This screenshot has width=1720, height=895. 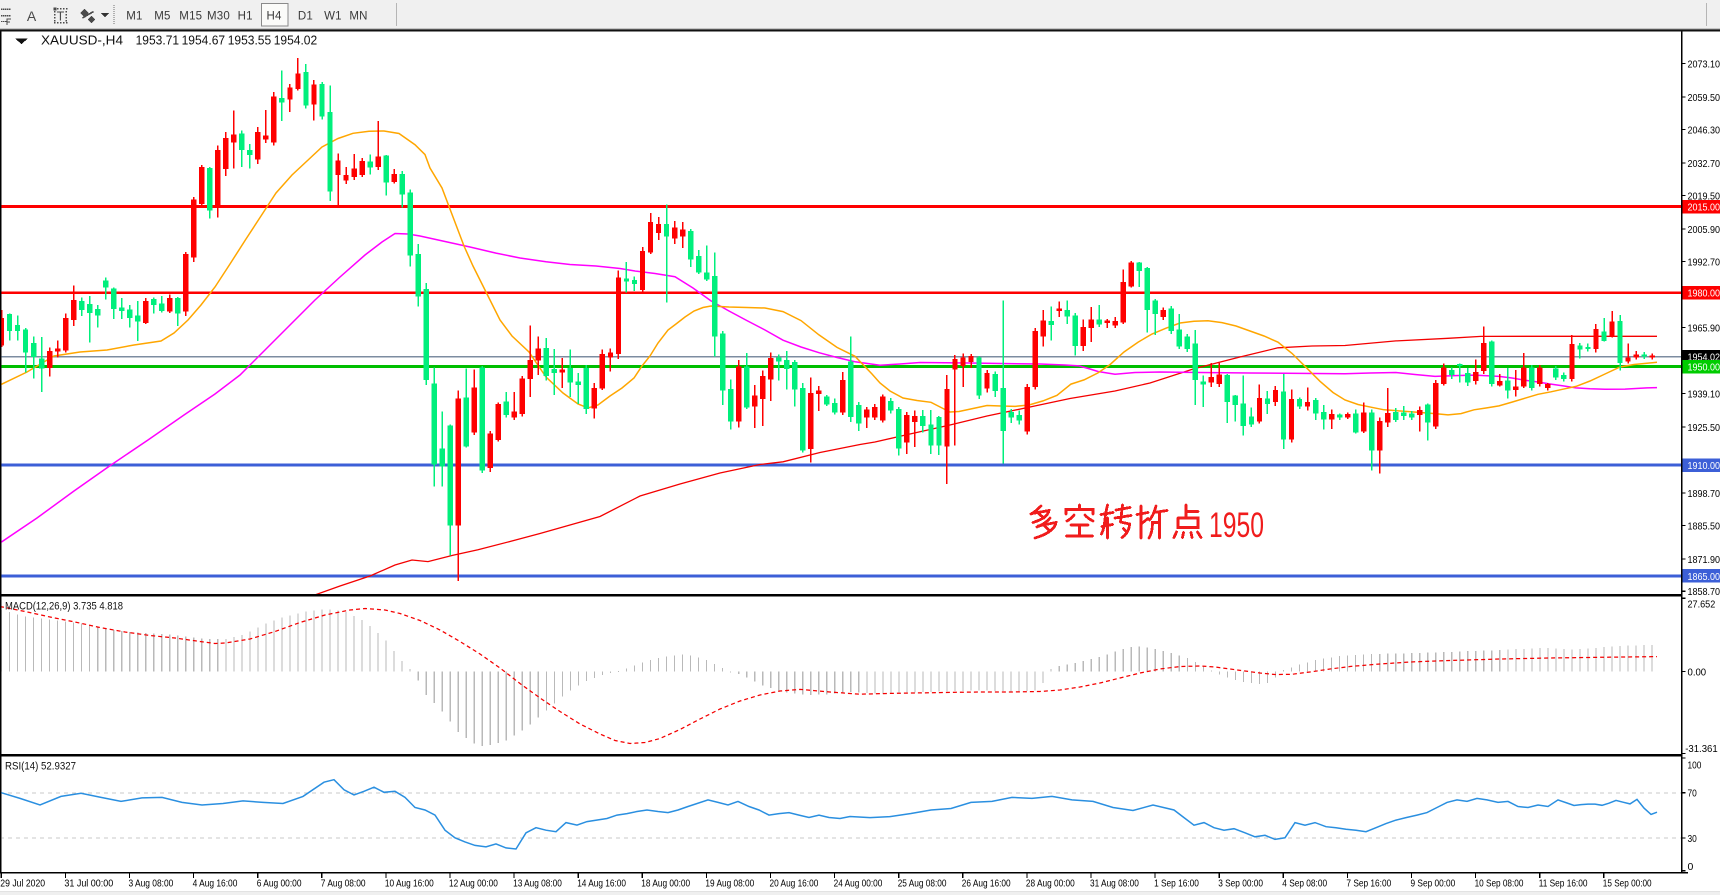 What do you see at coordinates (1704, 428) in the screenshot?
I see `svg-text: 1925.50` at bounding box center [1704, 428].